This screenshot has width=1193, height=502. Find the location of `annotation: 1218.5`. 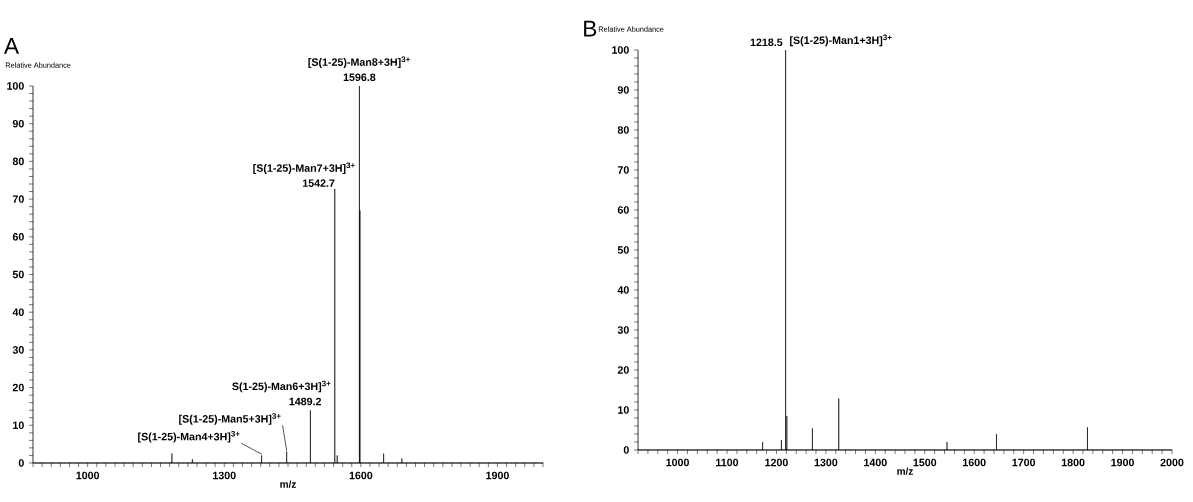

annotation: 1218.5 is located at coordinates (766, 42).